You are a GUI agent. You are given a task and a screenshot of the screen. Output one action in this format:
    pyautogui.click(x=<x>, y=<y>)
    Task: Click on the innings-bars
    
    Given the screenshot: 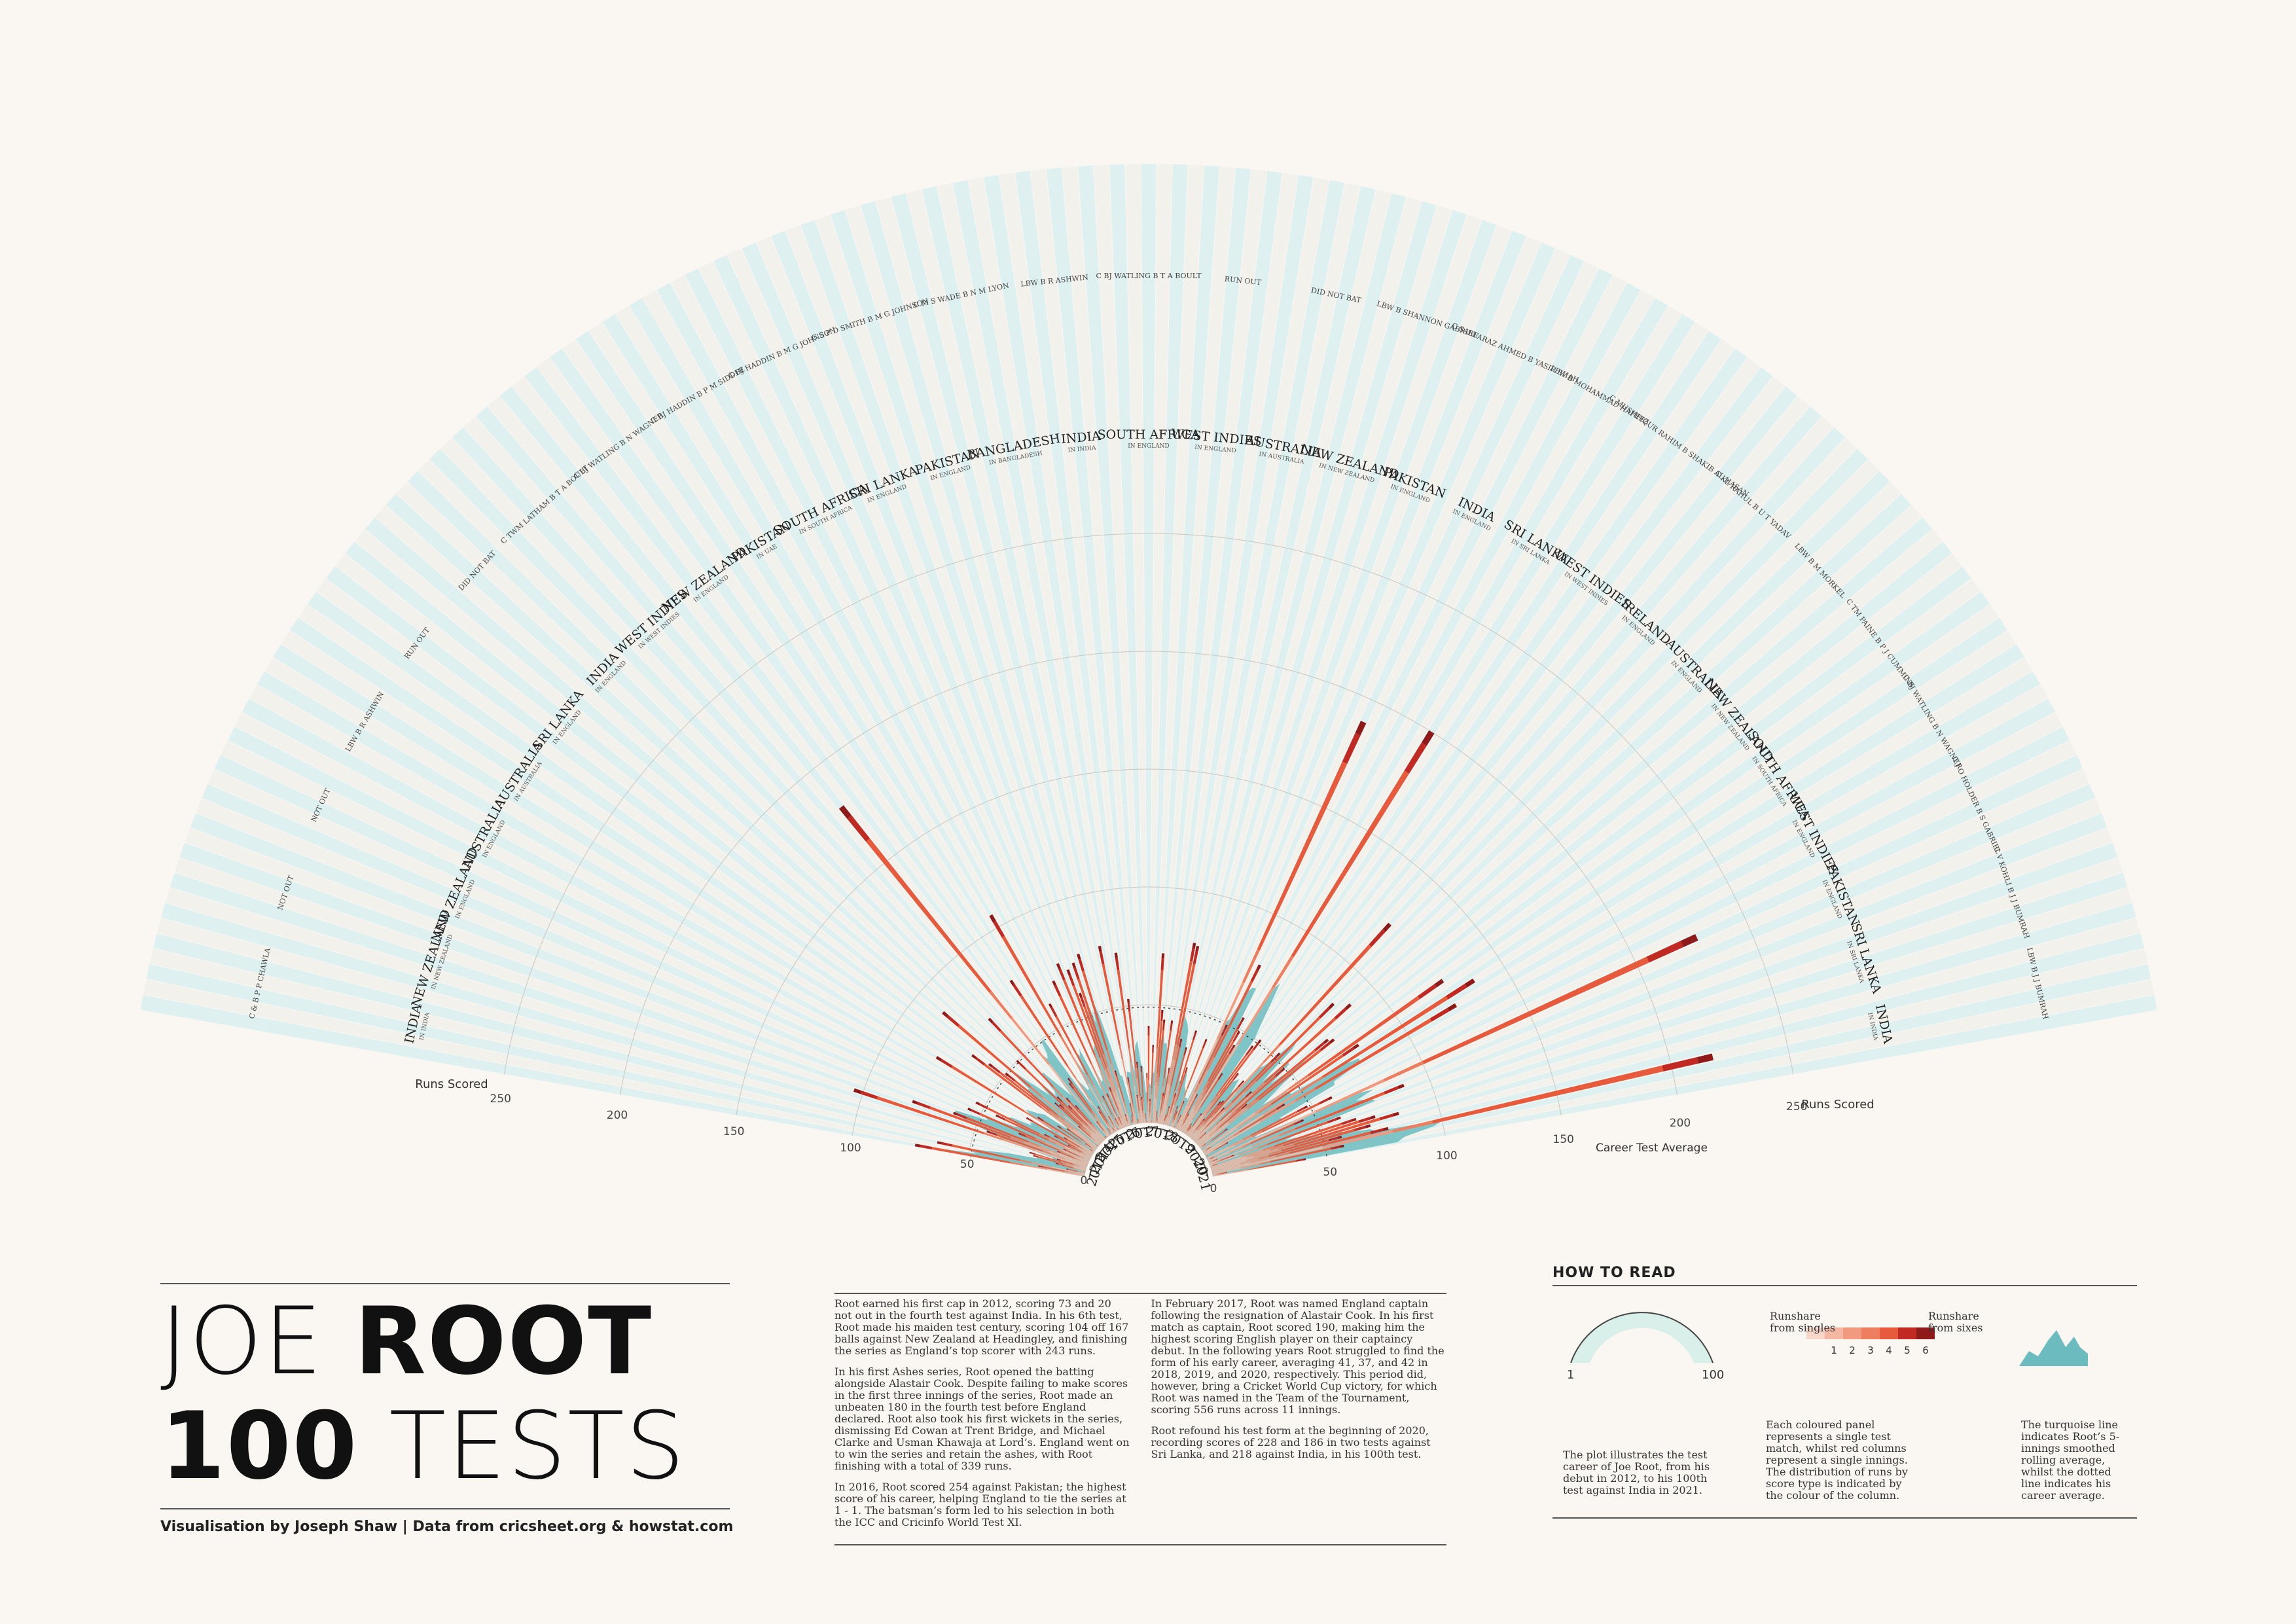 What is the action you would take?
    pyautogui.click(x=1275, y=949)
    